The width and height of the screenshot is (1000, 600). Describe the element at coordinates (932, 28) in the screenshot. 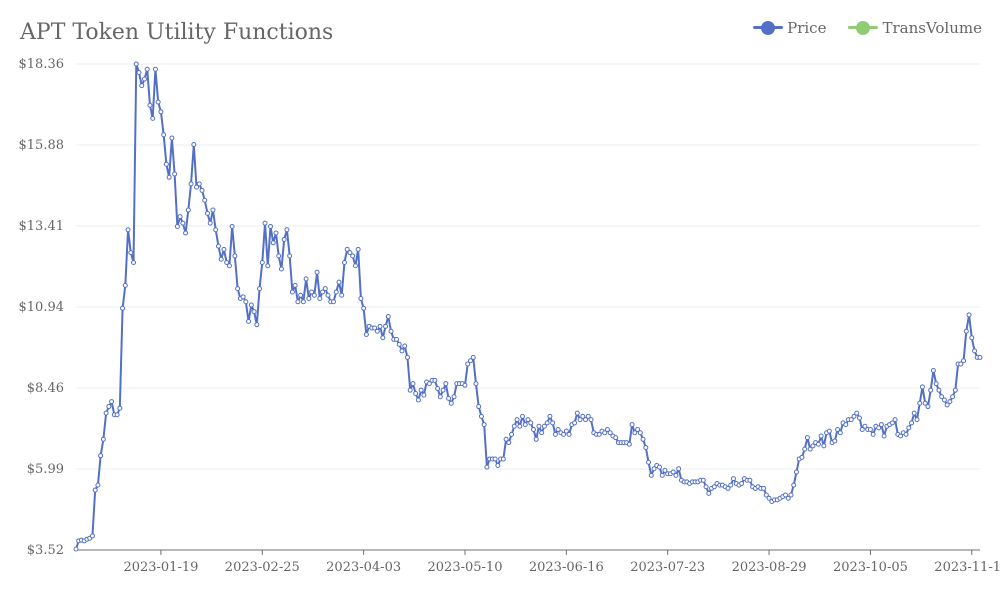

I see `legend-transvolume-label: TransVolume` at that location.